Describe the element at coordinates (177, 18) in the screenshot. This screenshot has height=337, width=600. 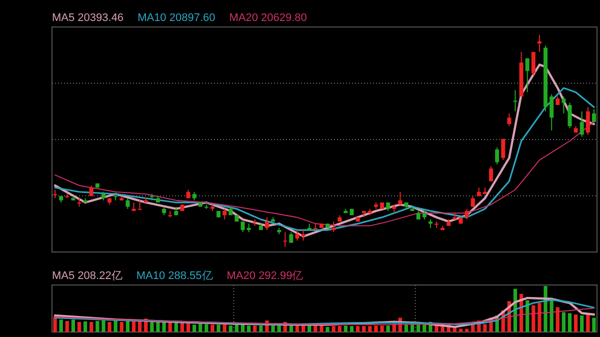
I see `text: MA10 20897.60` at that location.